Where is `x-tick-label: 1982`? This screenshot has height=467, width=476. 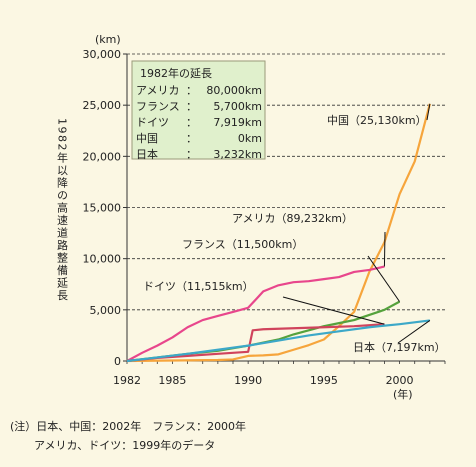
x-tick-label: 1982 is located at coordinates (127, 380).